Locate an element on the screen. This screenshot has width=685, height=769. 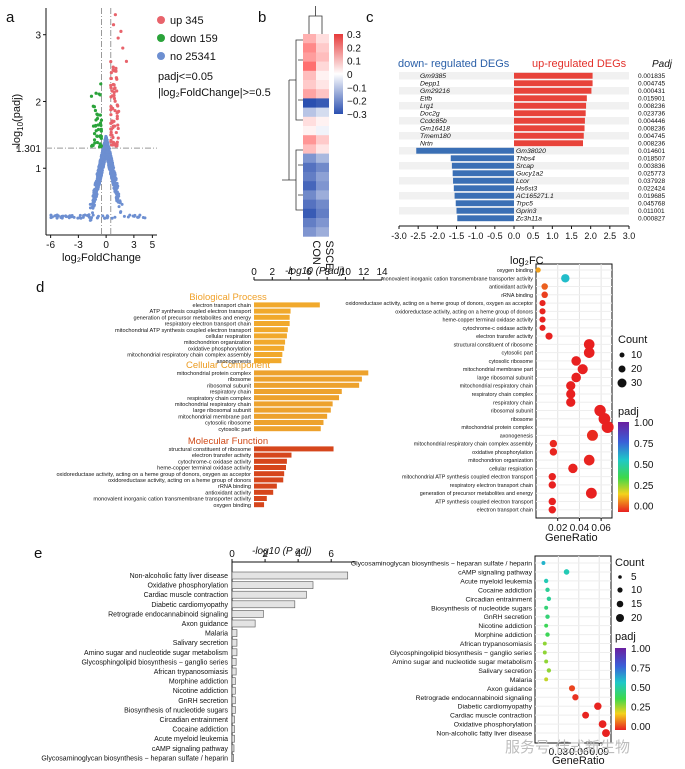
kegg-dot-term-label: Circadian entrainment is located at coordinates (499, 599).